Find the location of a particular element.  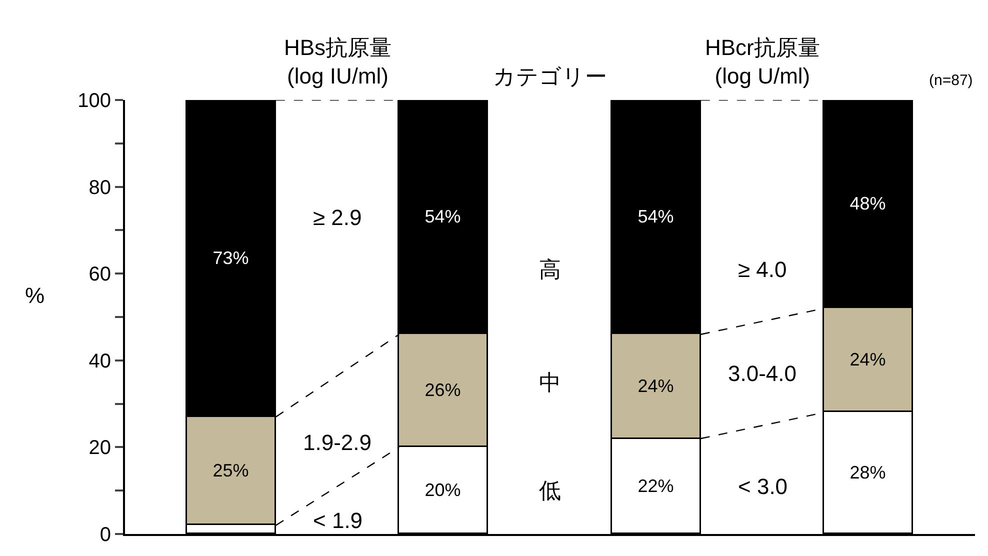

annotation: ≥ 2.9 is located at coordinates (337, 217).